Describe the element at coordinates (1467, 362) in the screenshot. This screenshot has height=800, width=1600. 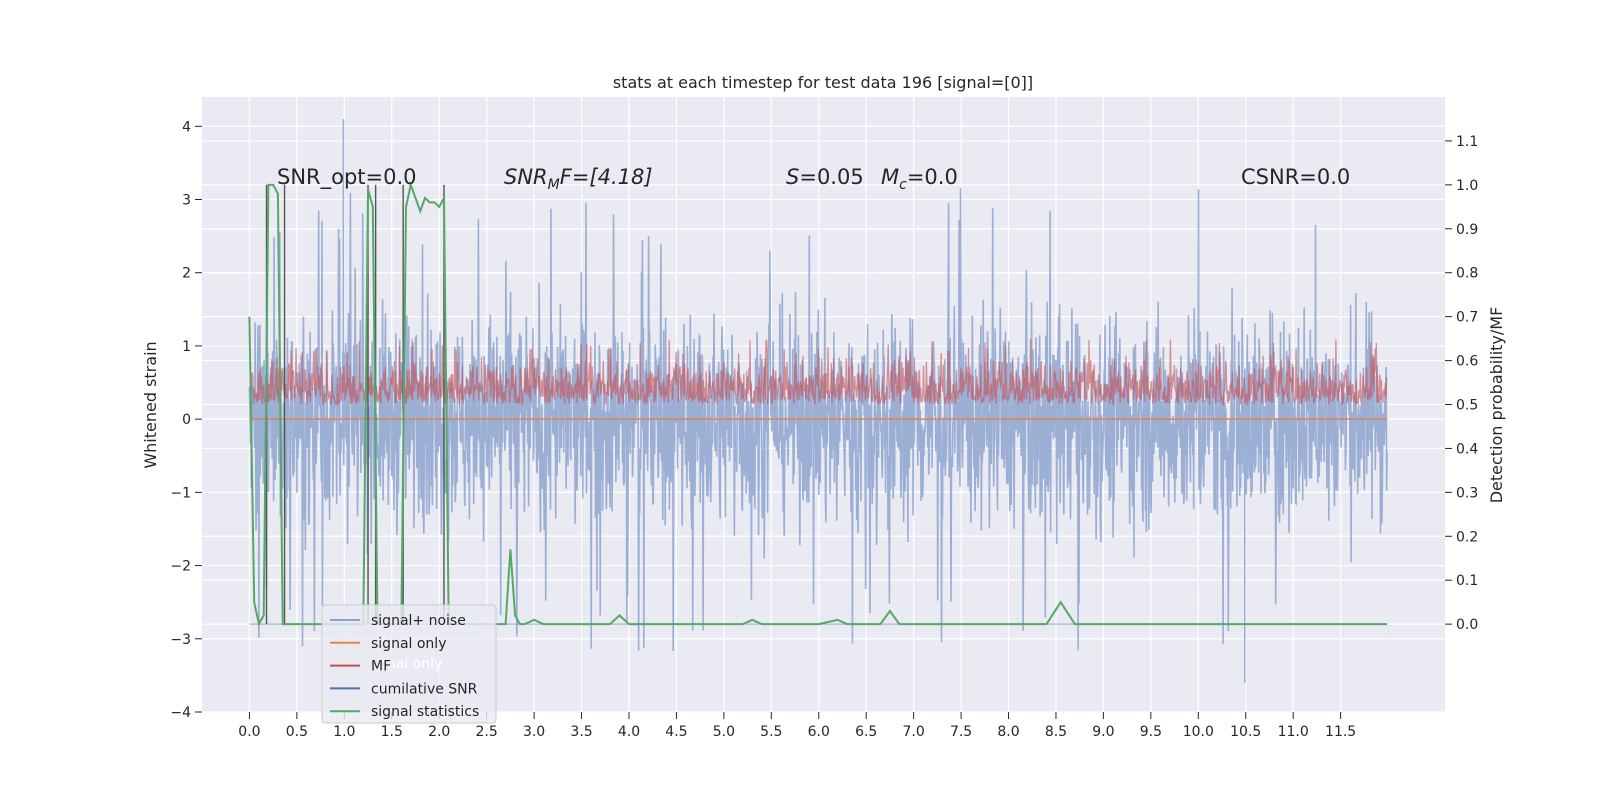
I see `right-tick-label: 0.6` at that location.